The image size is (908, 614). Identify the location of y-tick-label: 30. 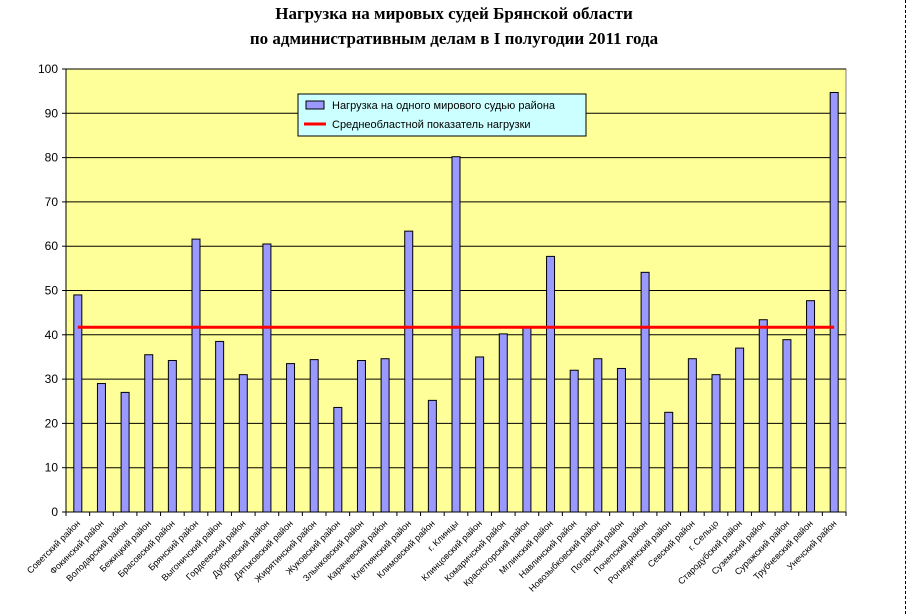
(52, 379).